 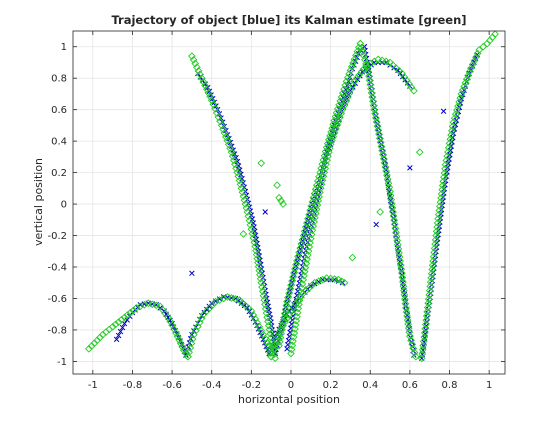 What do you see at coordinates (64, 205) in the screenshot?
I see `y-tick-label: 0` at bounding box center [64, 205].